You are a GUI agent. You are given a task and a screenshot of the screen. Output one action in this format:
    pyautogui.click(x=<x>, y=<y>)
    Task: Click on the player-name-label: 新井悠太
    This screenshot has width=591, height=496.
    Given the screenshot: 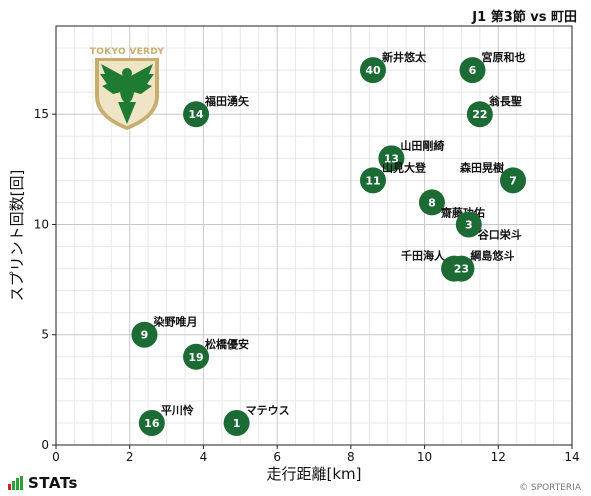 What is the action you would take?
    pyautogui.click(x=404, y=57)
    